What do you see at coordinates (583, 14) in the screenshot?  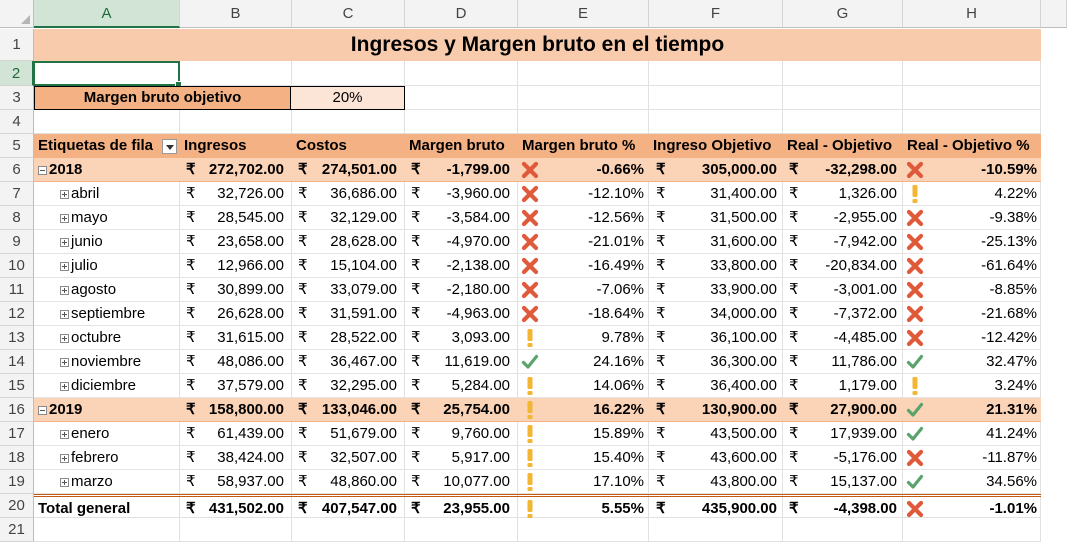 I see `column-header-e: E` at bounding box center [583, 14].